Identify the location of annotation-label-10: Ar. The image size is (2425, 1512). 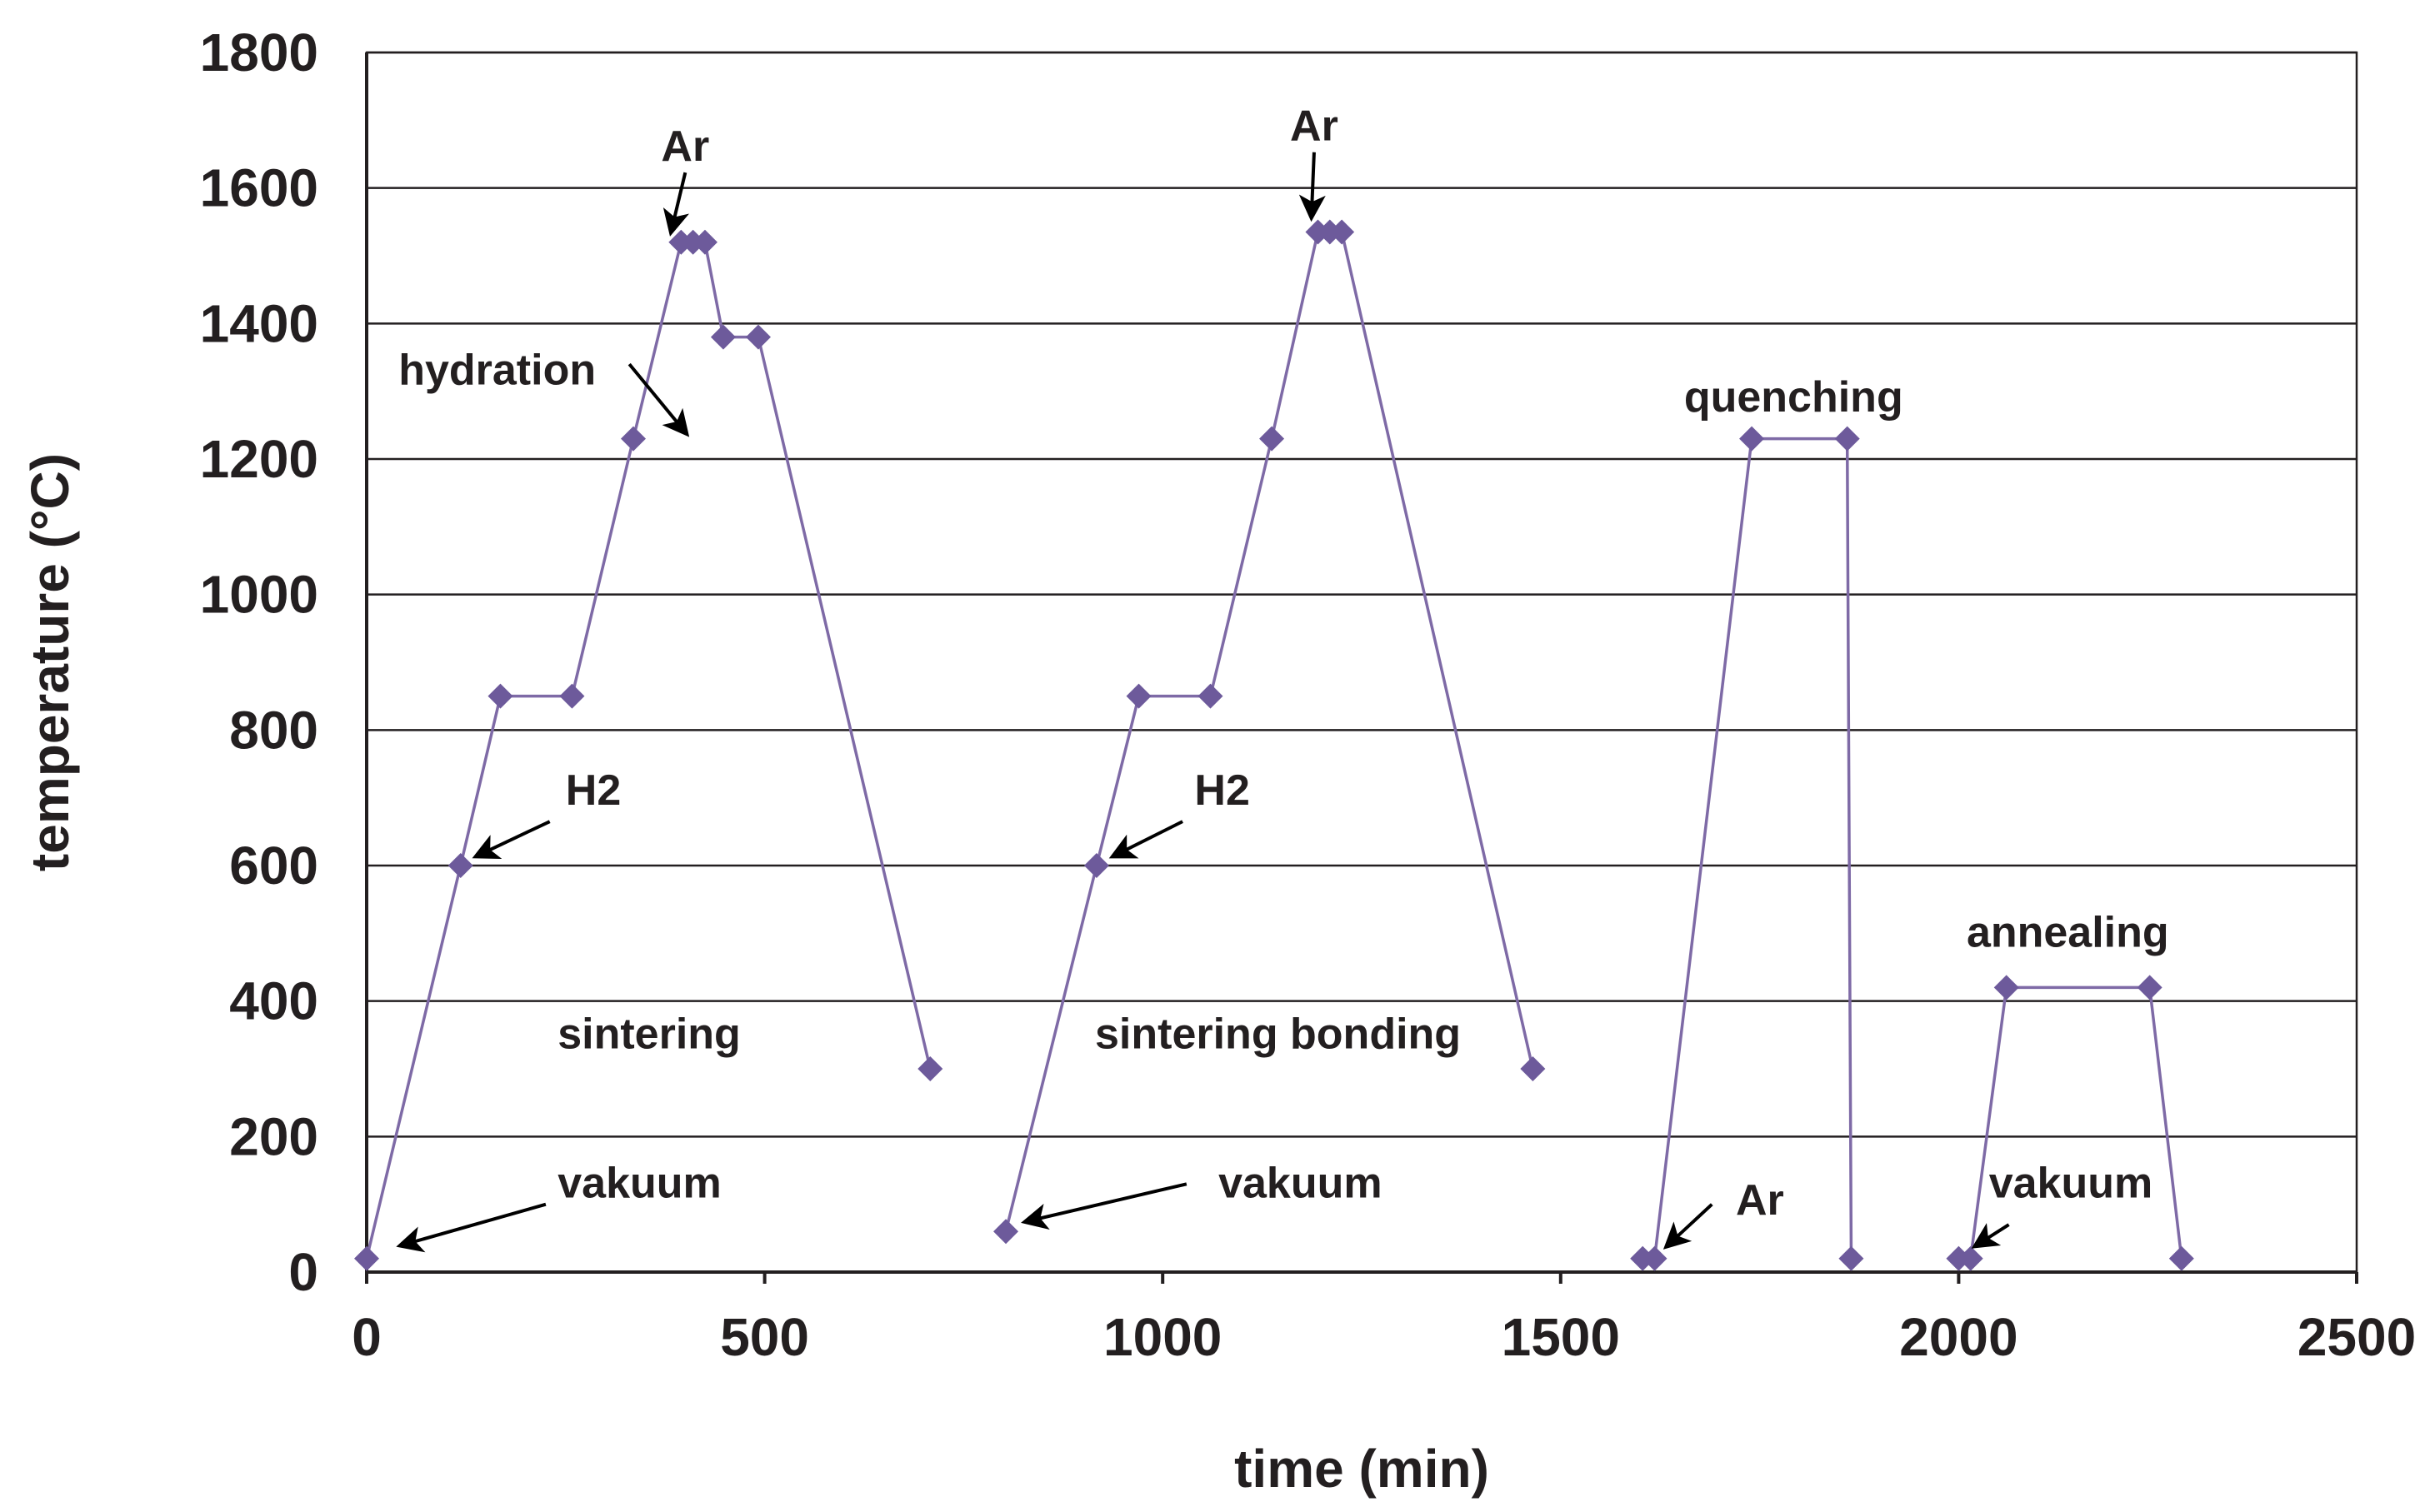
(1760, 1200).